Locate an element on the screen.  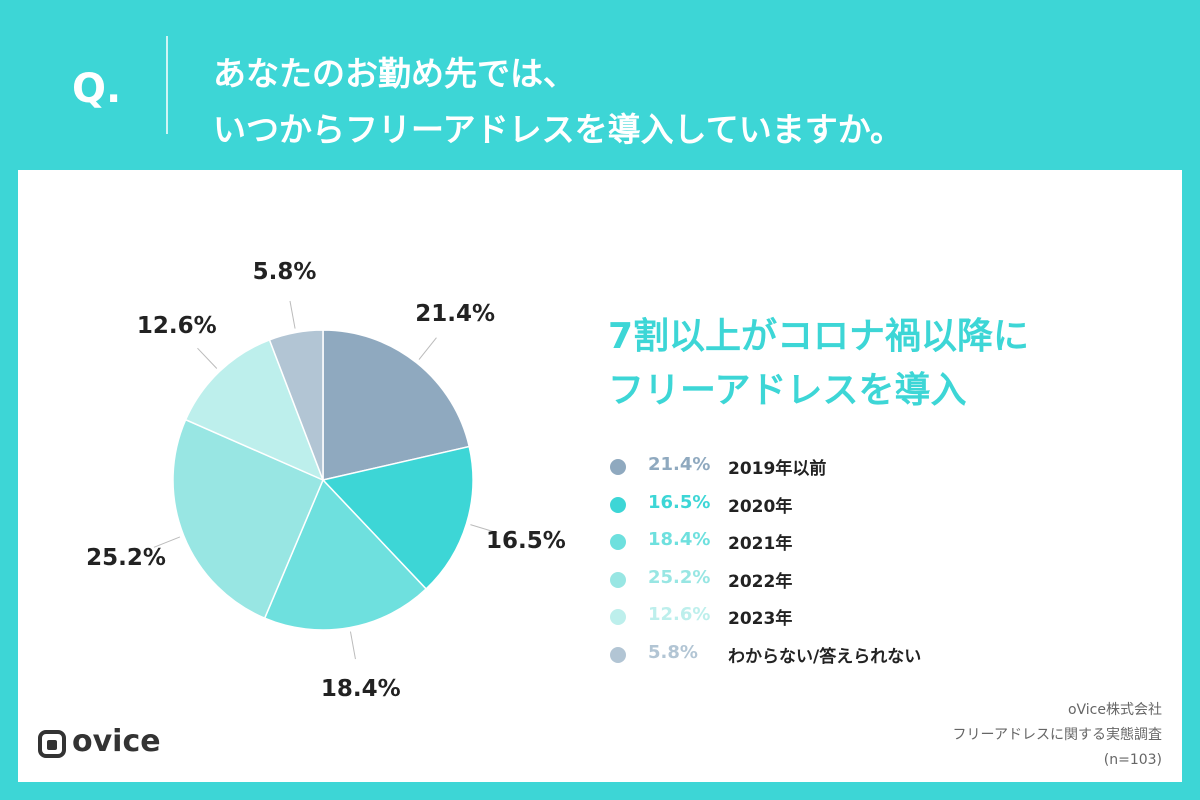
legend-label: わからない/答えられない is located at coordinates (825, 656).